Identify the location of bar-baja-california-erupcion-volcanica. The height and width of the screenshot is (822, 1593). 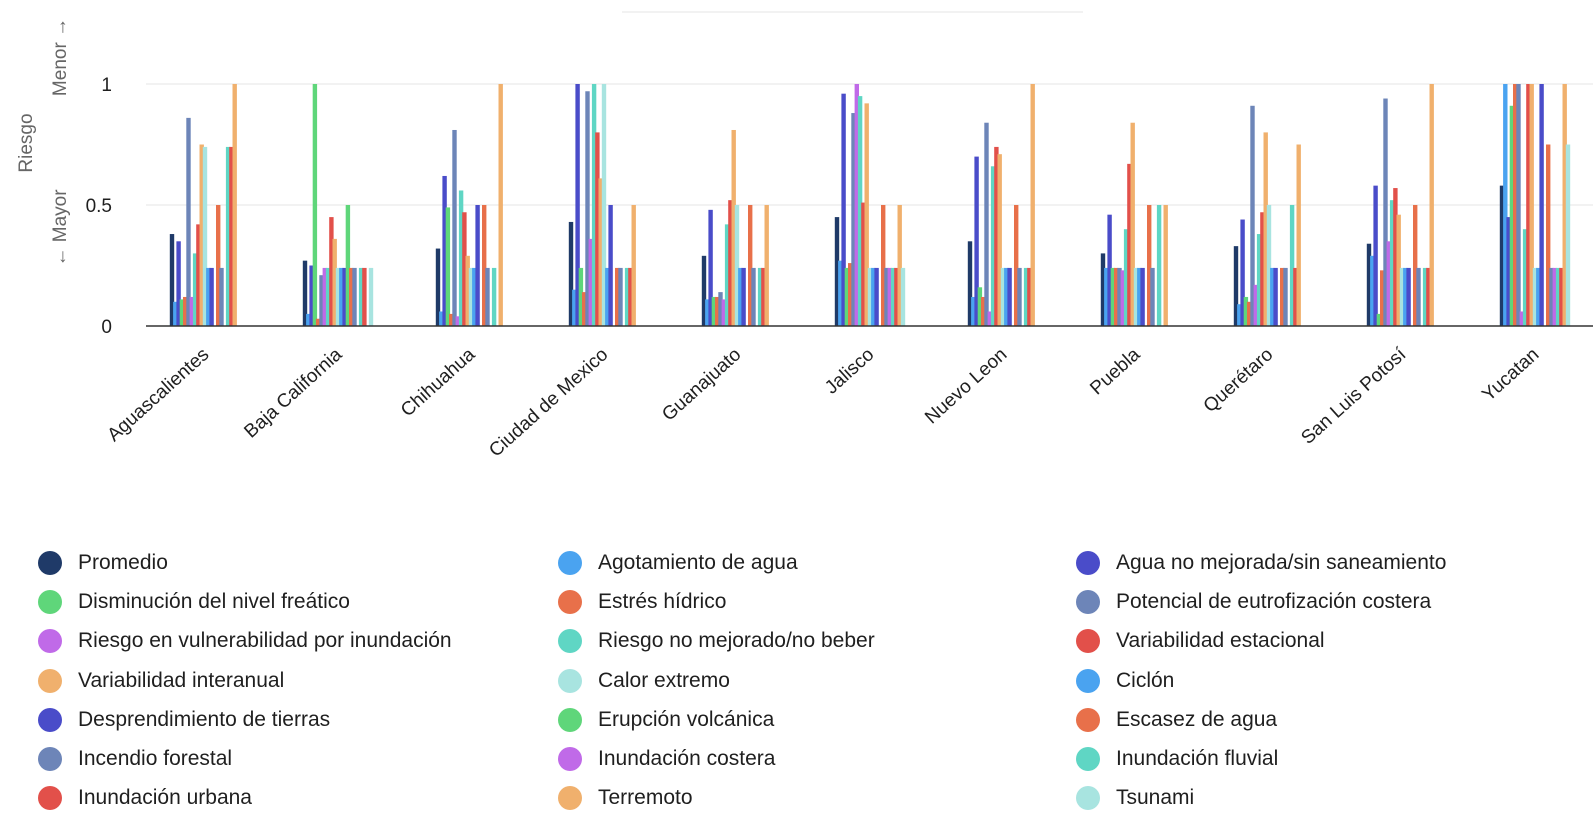
(348, 265).